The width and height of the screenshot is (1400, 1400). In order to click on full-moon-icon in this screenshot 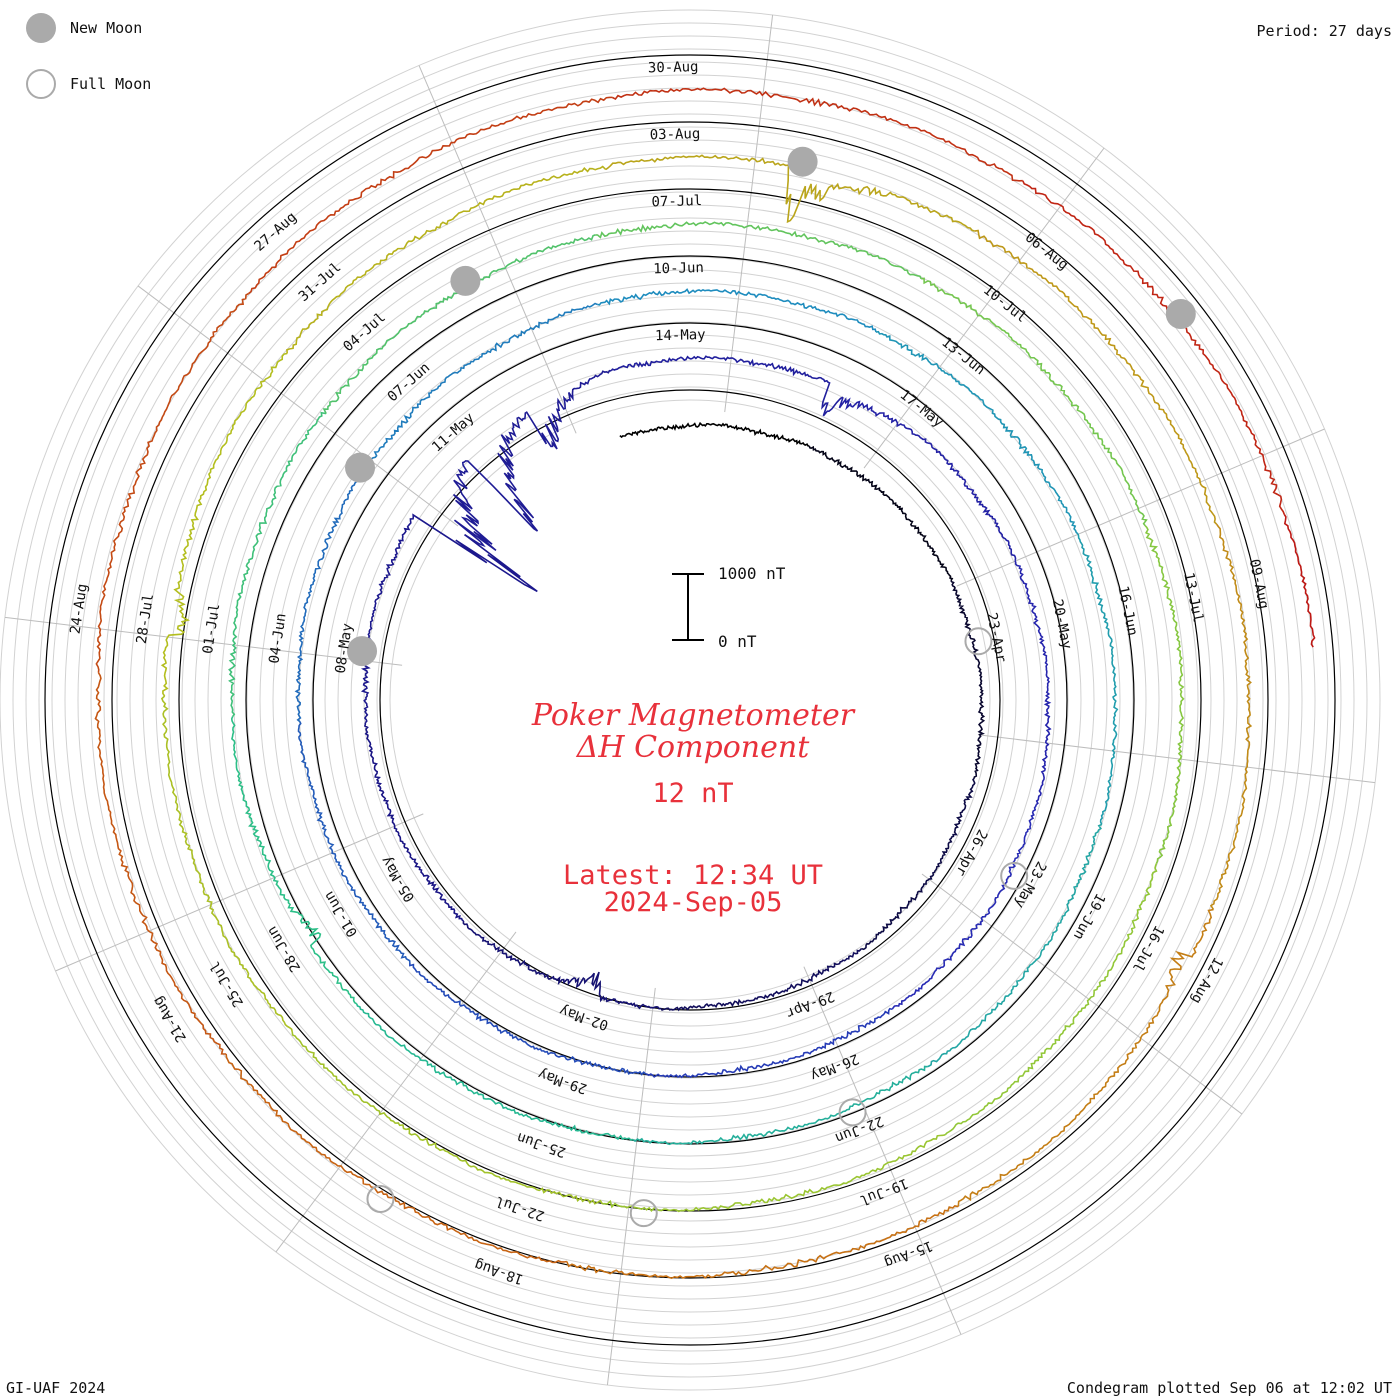, I will do `click(41, 84)`.